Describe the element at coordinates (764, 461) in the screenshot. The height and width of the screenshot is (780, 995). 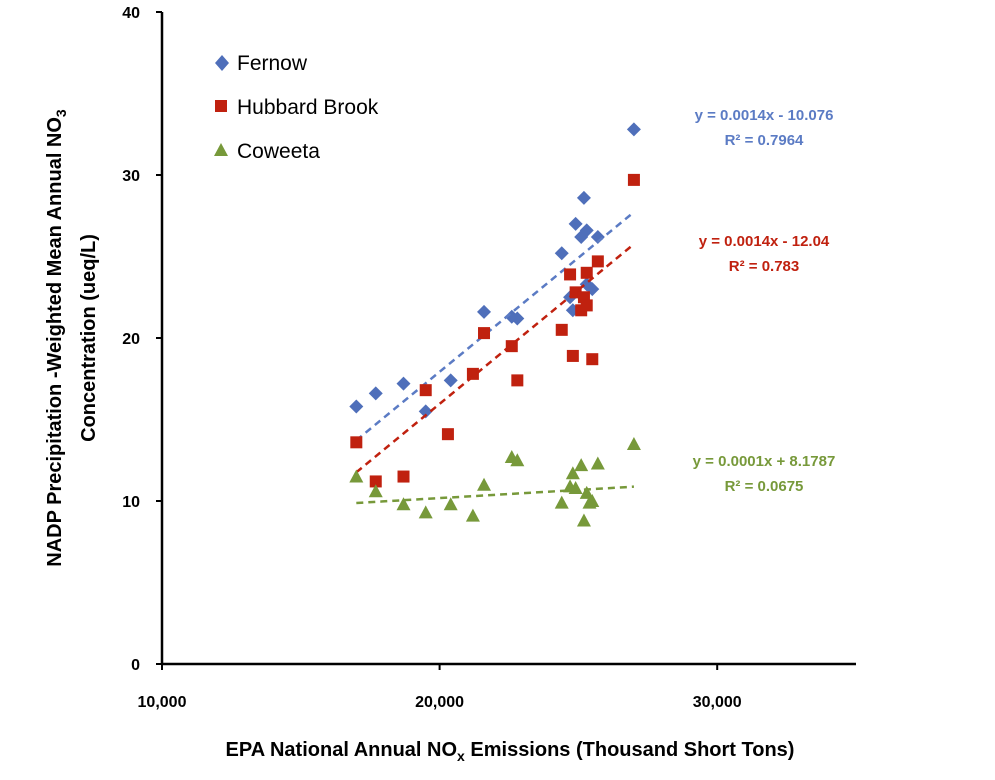
I see `equation-coweeta: y = 0.0001x + 8.1787` at that location.